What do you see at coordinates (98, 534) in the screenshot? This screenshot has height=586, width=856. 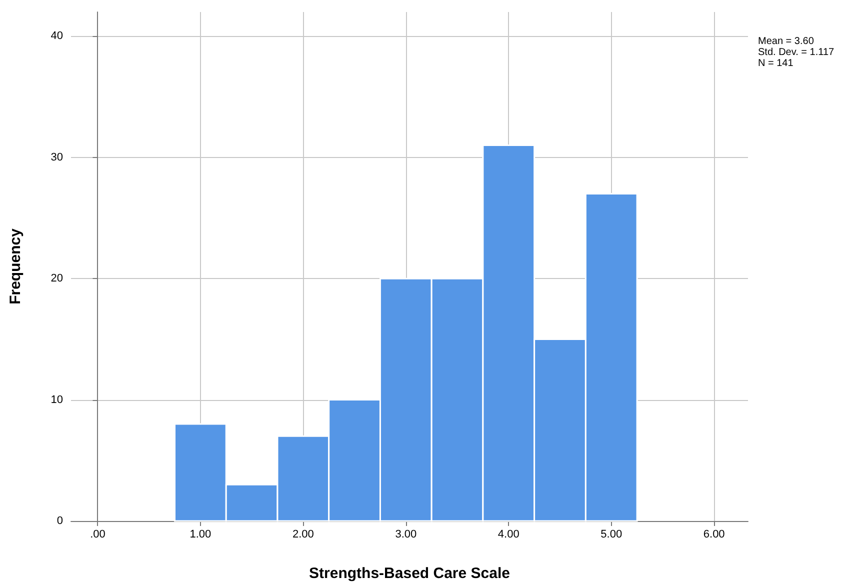 I see `x-tick-label: .00` at bounding box center [98, 534].